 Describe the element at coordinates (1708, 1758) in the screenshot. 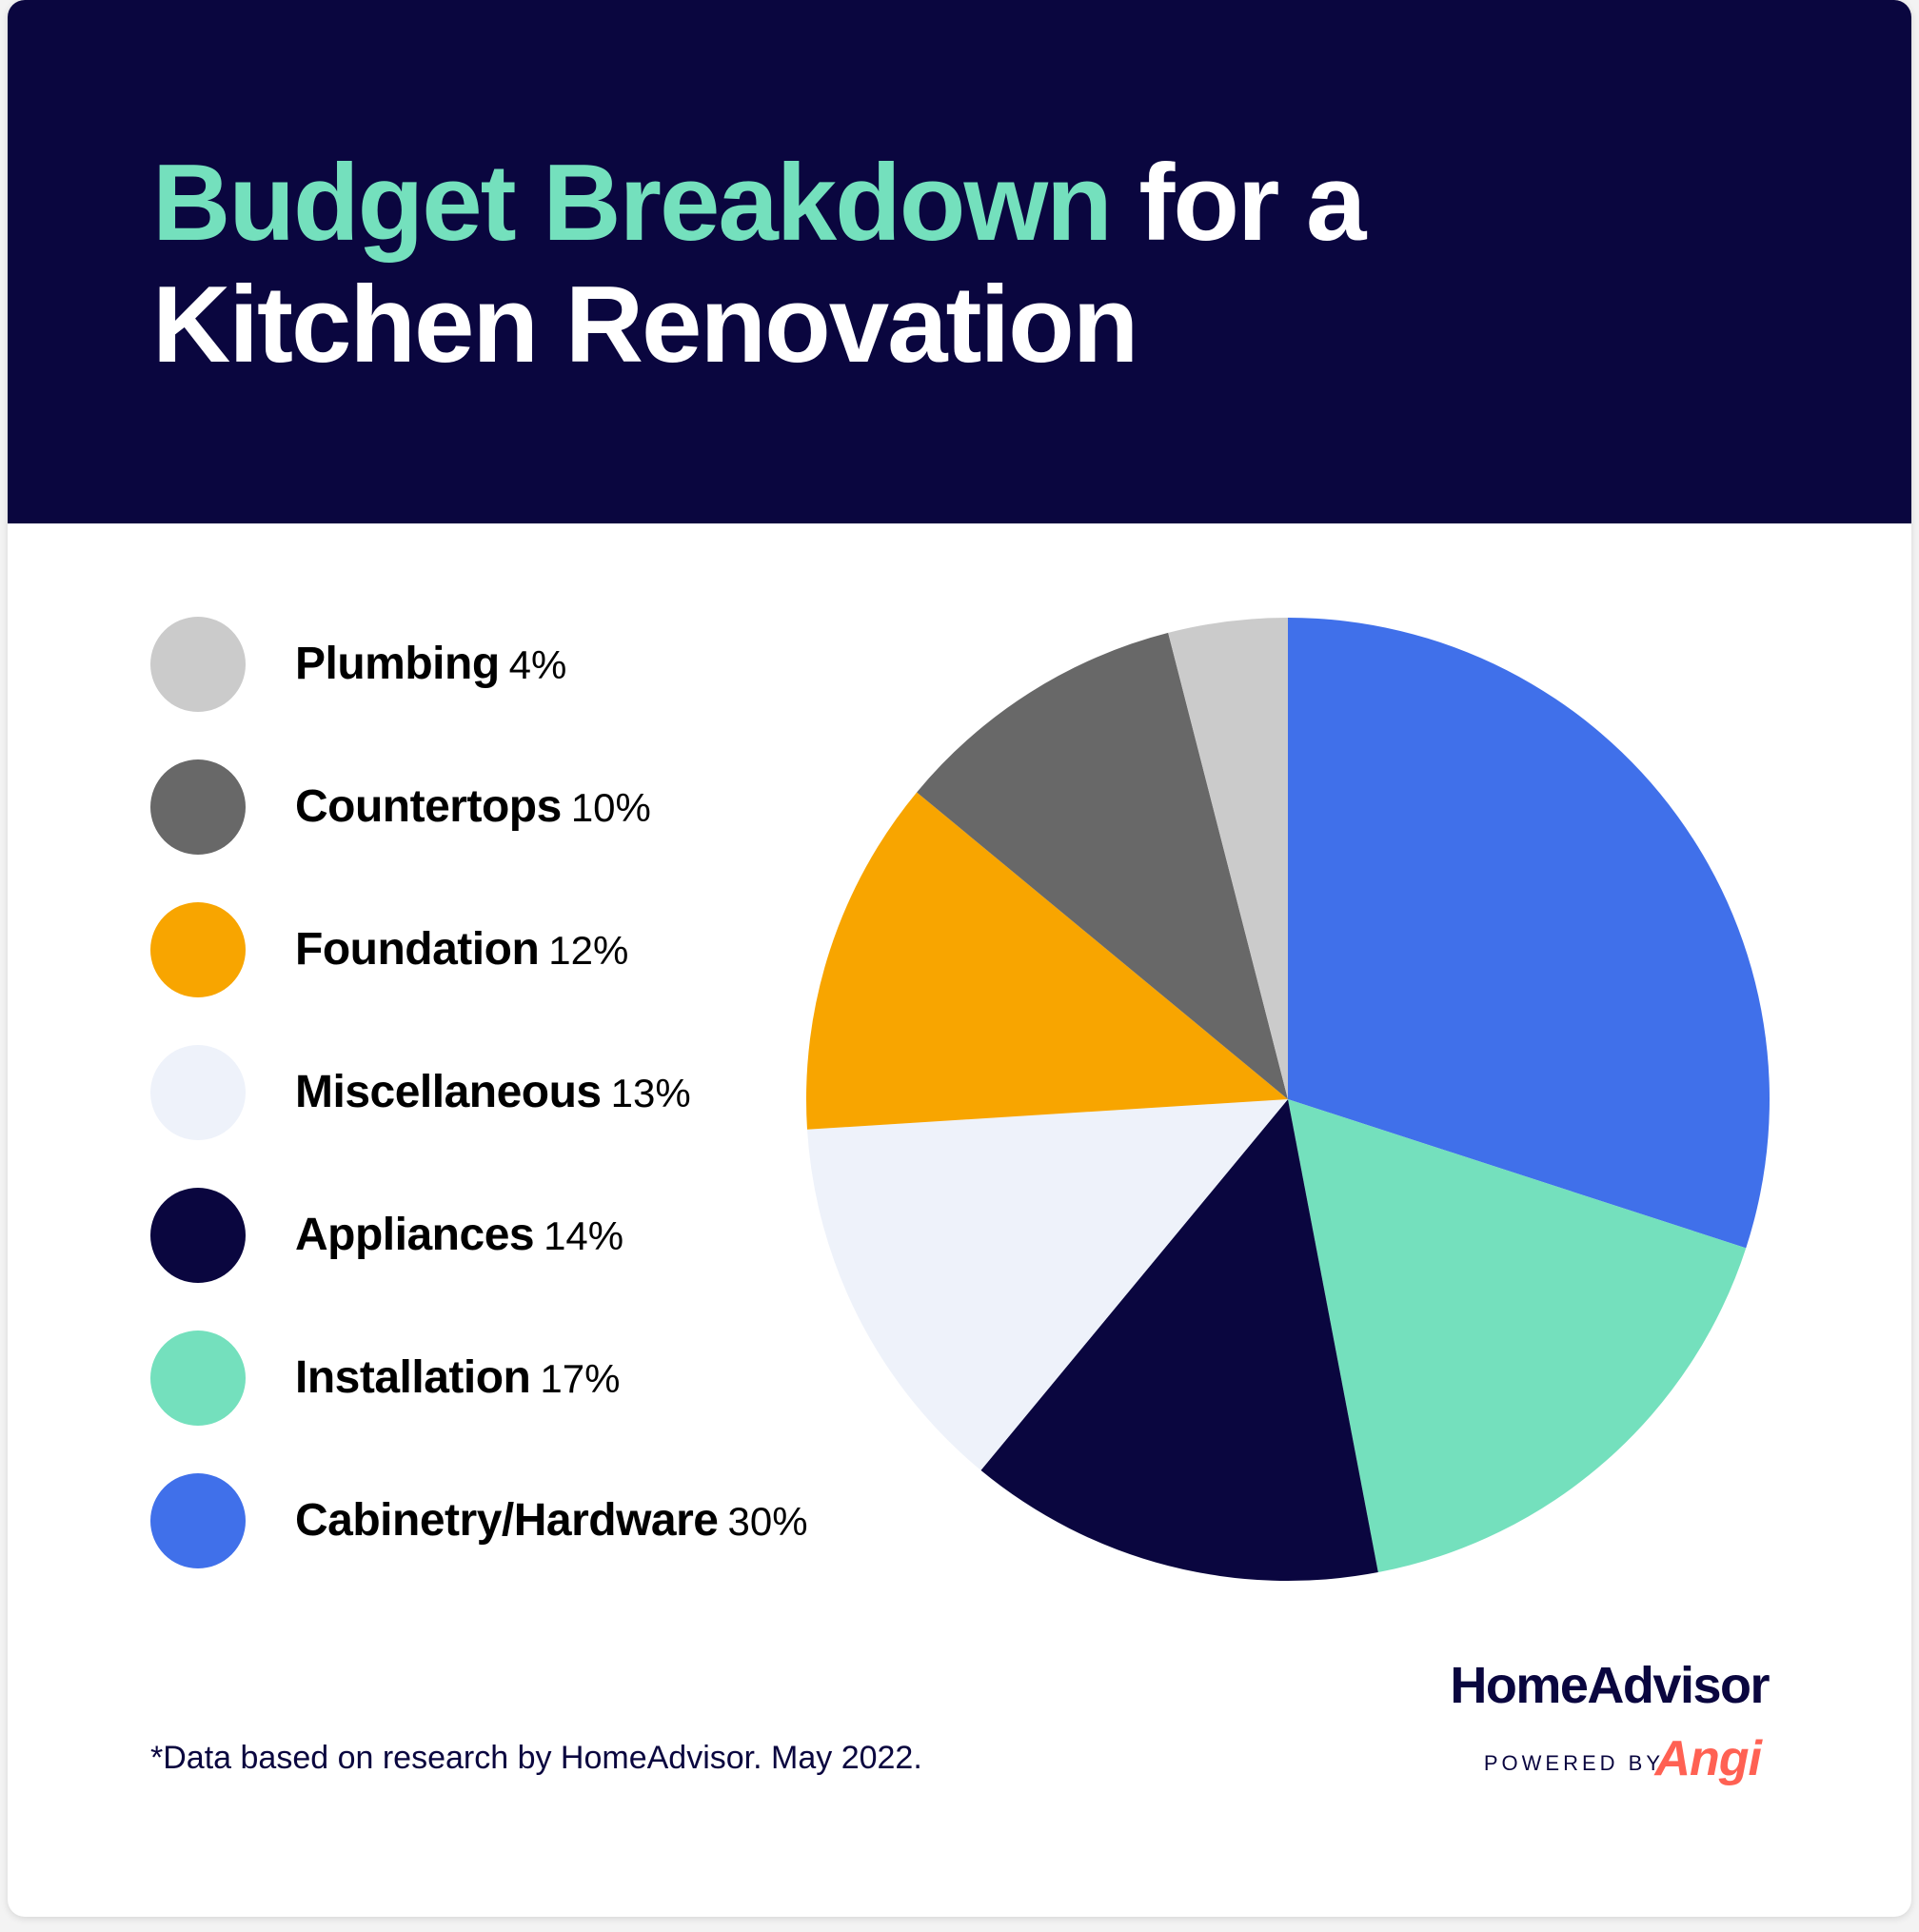

I see `partner-logo: Angi` at that location.